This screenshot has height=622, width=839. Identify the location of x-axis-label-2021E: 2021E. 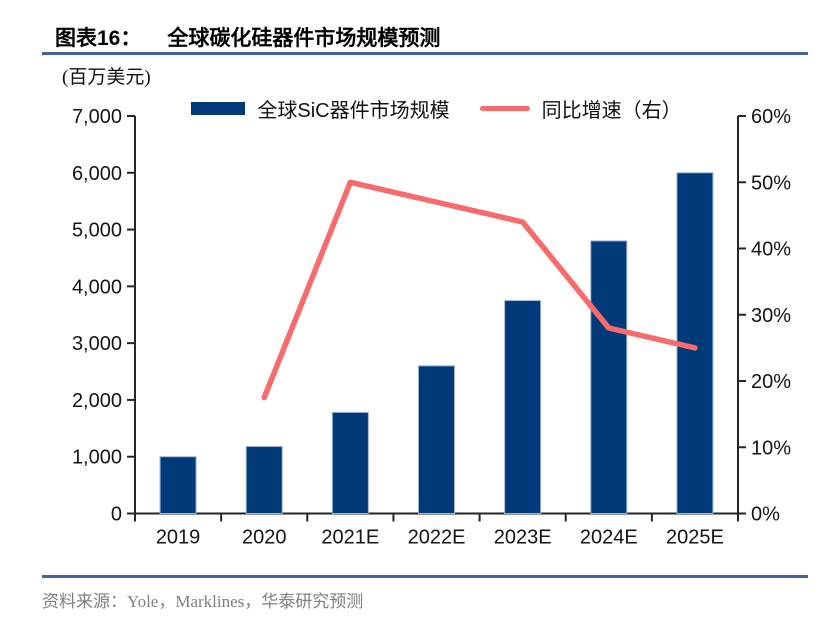
(350, 538).